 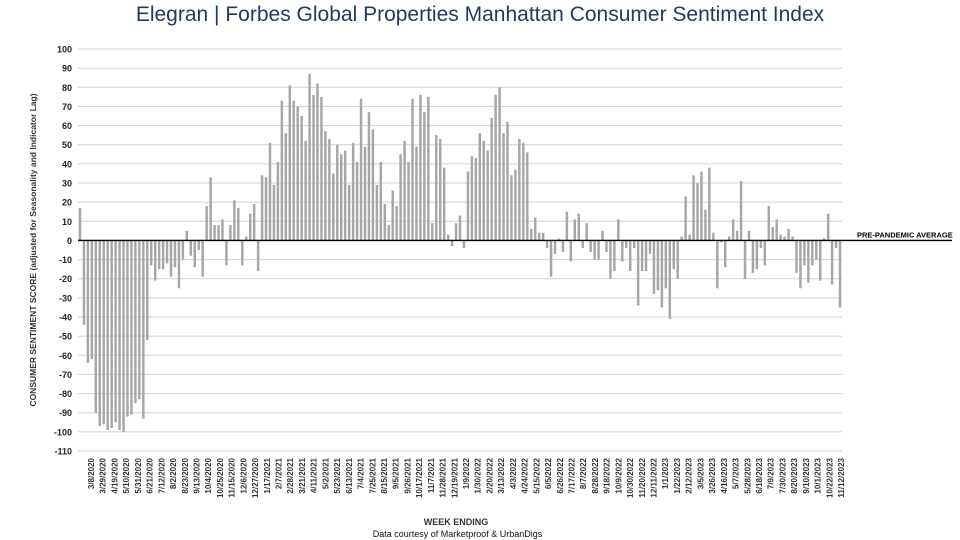 What do you see at coordinates (806, 475) in the screenshot?
I see `x-tick-label: 9/10/2023` at bounding box center [806, 475].